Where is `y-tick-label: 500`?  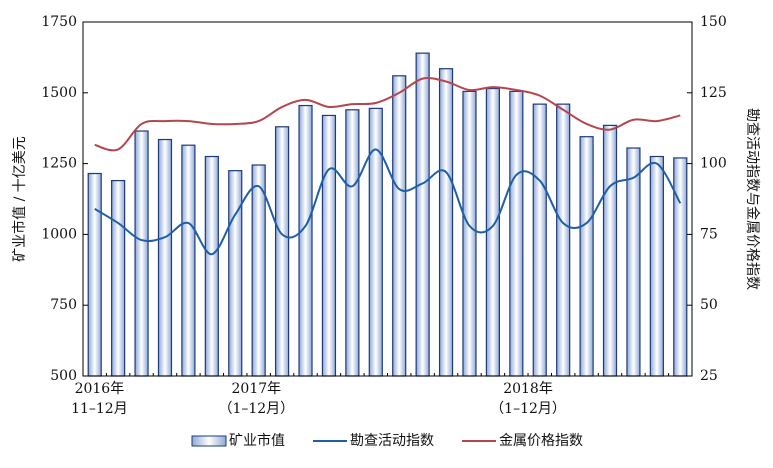
y-tick-label: 500 is located at coordinates (63, 376).